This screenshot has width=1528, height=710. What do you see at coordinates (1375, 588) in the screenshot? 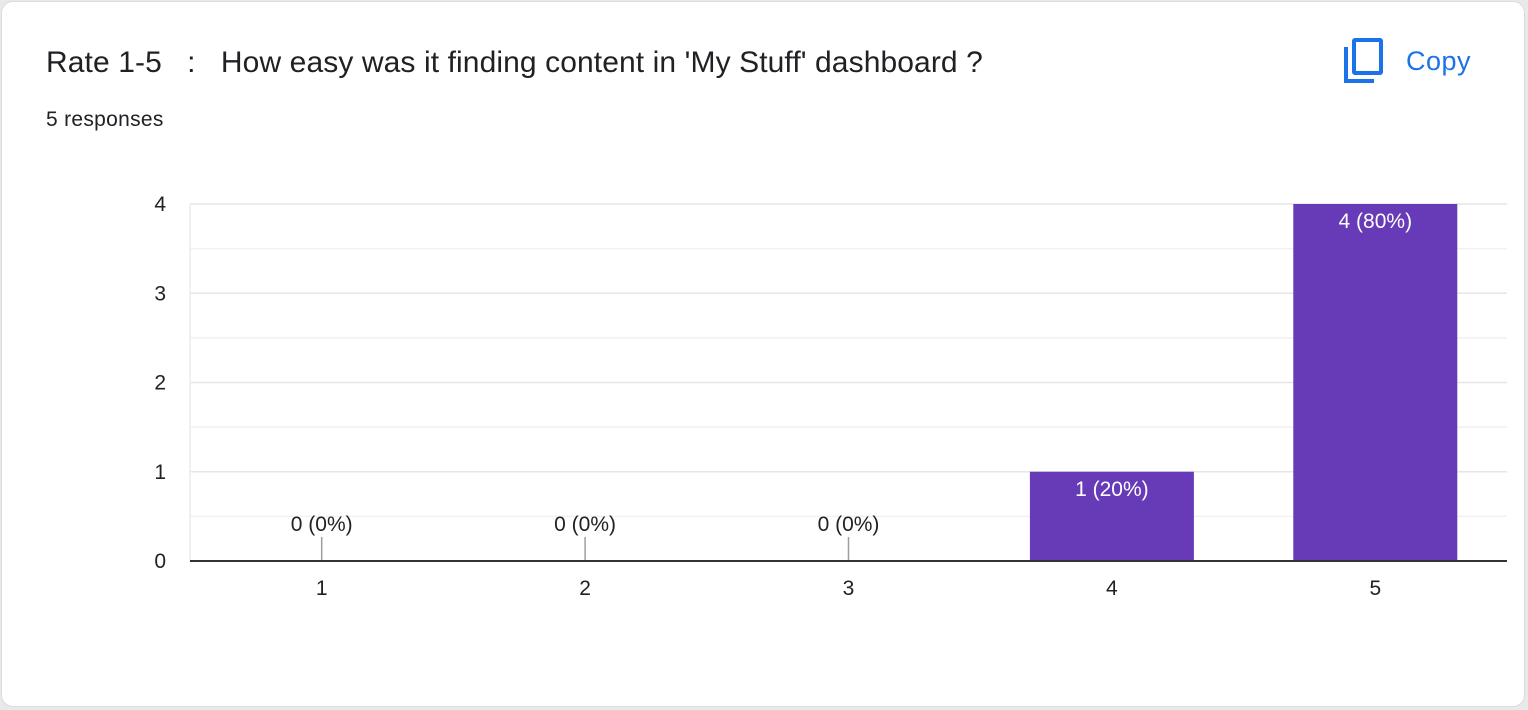
I see `x-tick-label: 5` at bounding box center [1375, 588].